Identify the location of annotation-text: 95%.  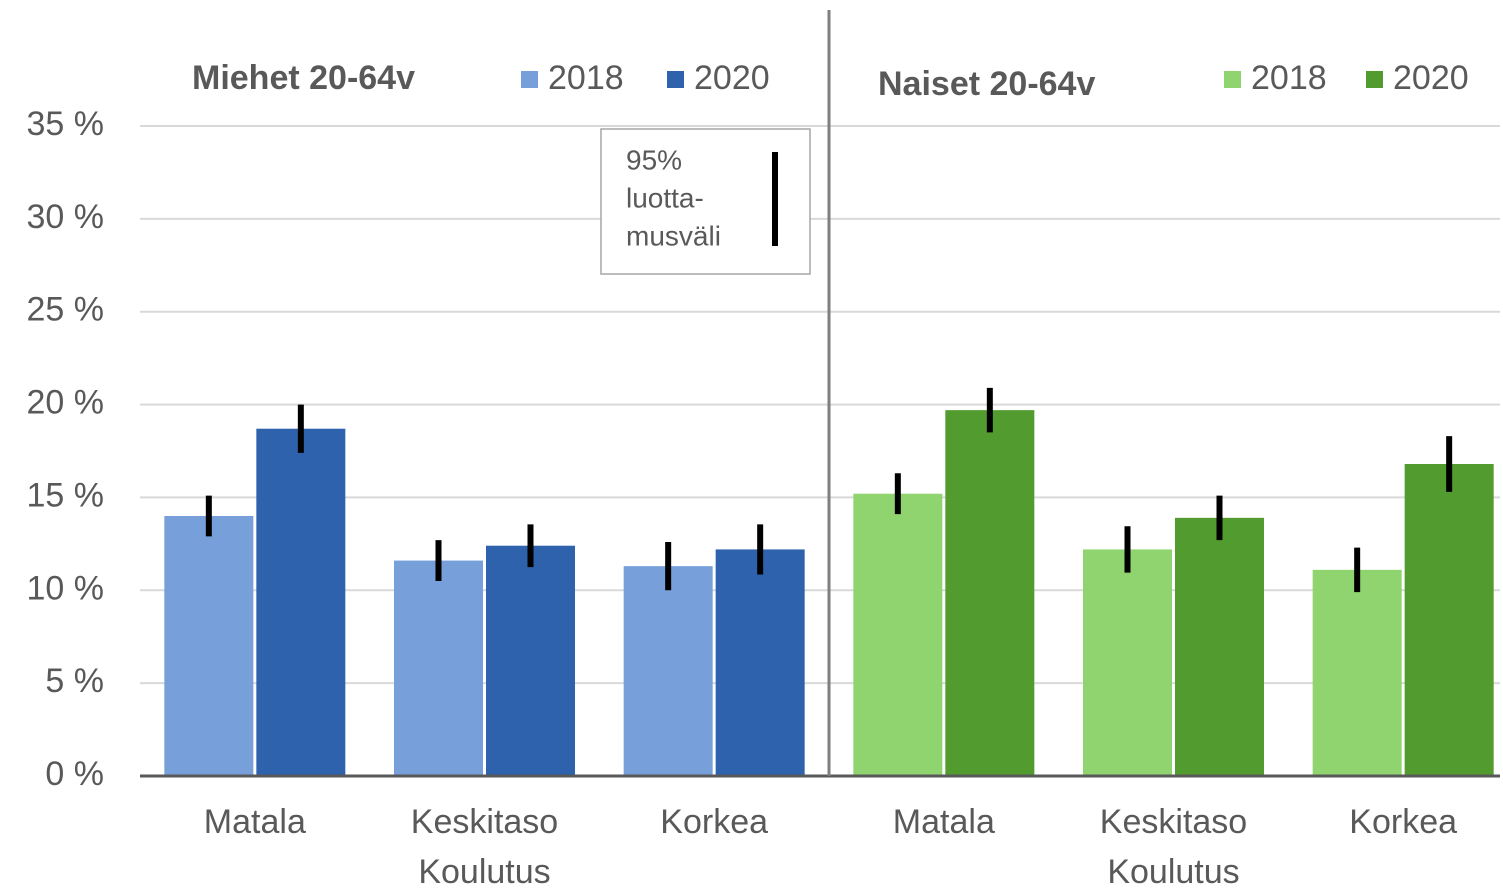
(654, 159).